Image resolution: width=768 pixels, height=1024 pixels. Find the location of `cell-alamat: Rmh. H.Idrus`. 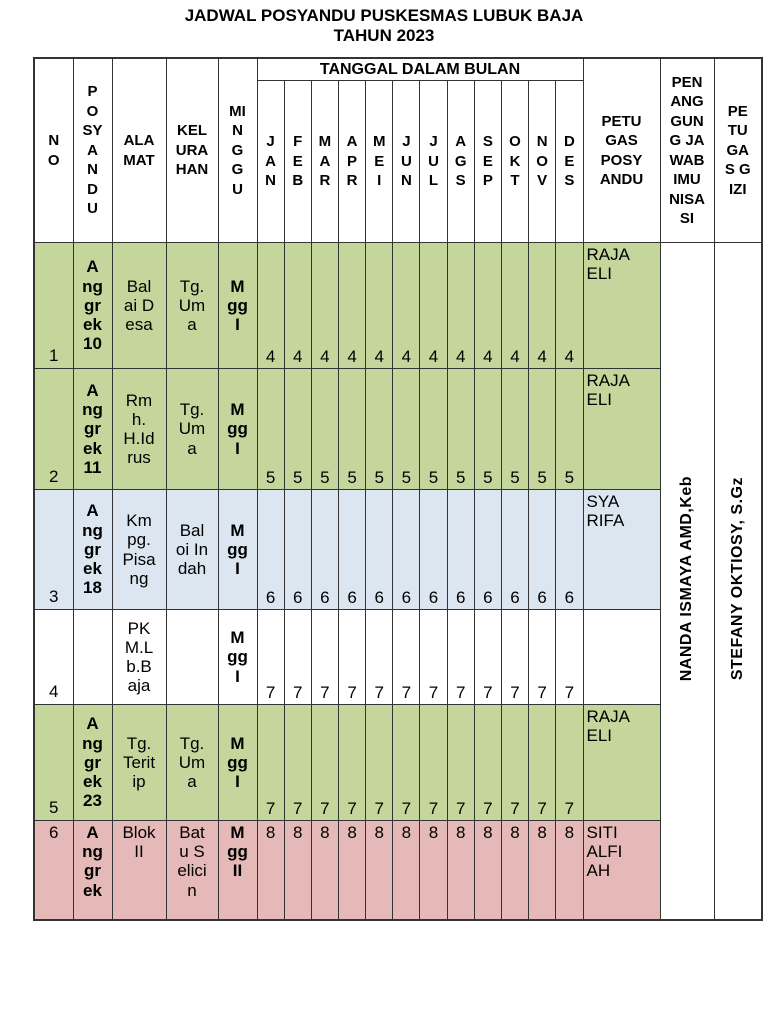

cell-alamat: Rmh. H.Idrus is located at coordinates (139, 429).